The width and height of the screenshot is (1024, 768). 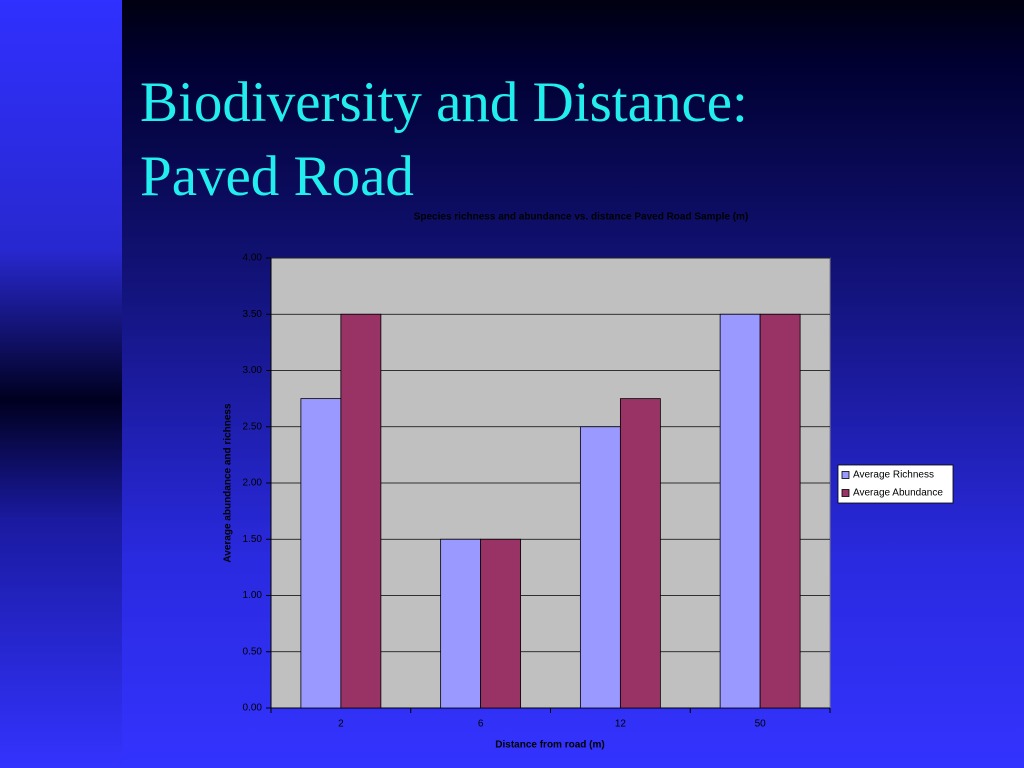 I want to click on y-tick-label: 0.50, so click(x=253, y=651).